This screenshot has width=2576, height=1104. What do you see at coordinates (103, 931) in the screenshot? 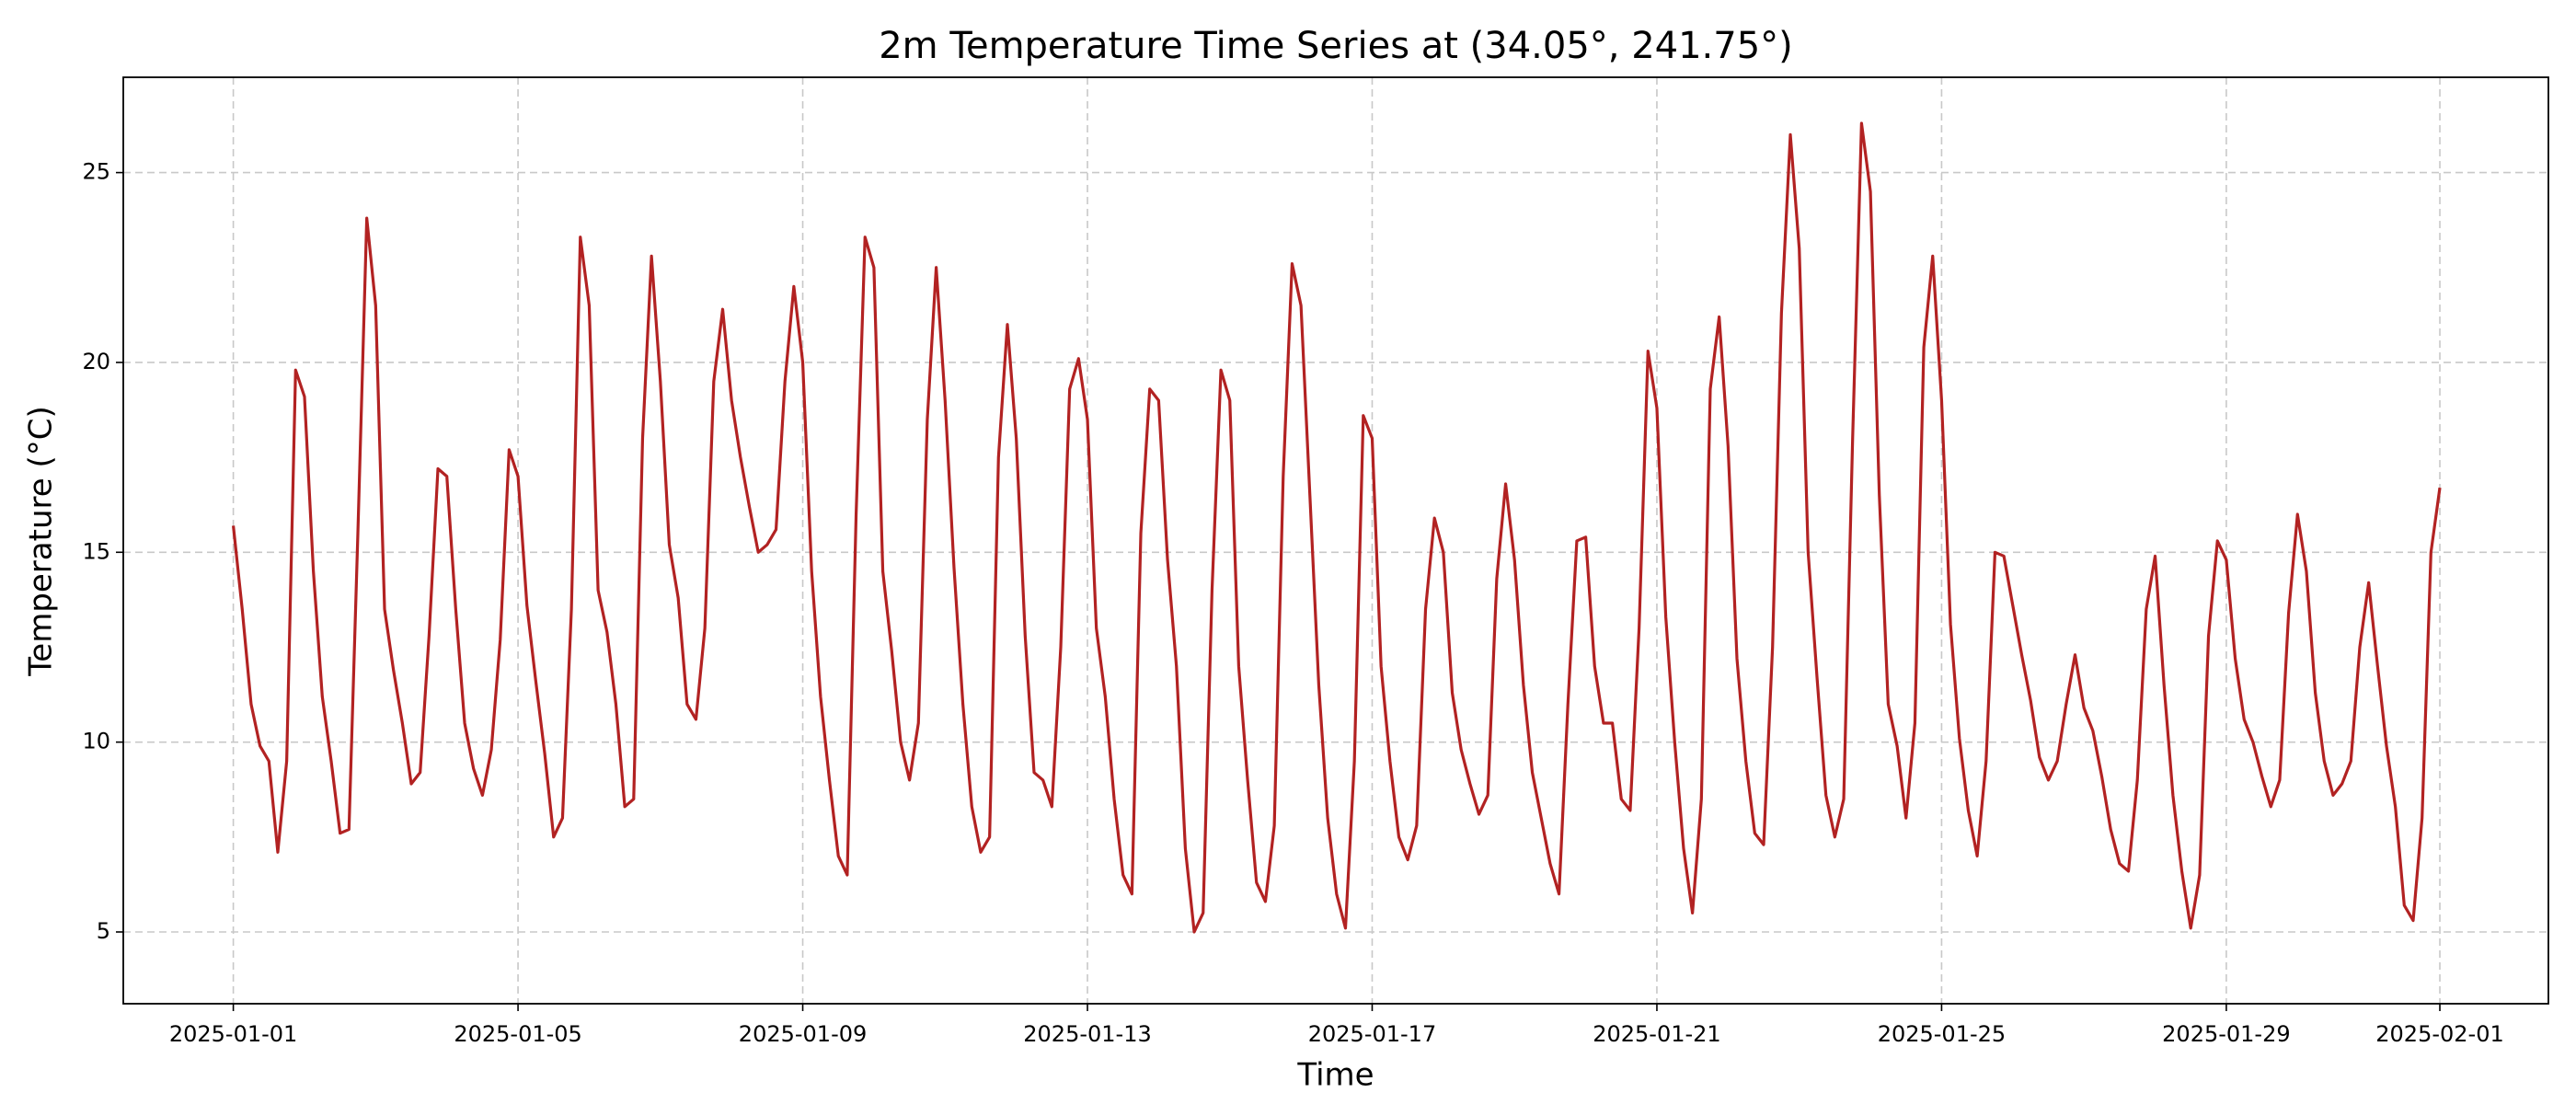
I see `y-tick-label: 5` at bounding box center [103, 931].